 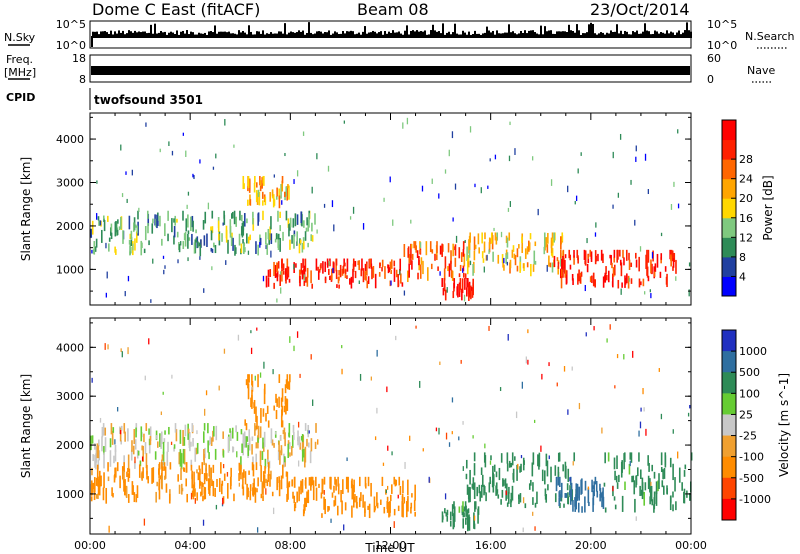 I want to click on power-colorbar-tick-label: 8, so click(x=742, y=257).